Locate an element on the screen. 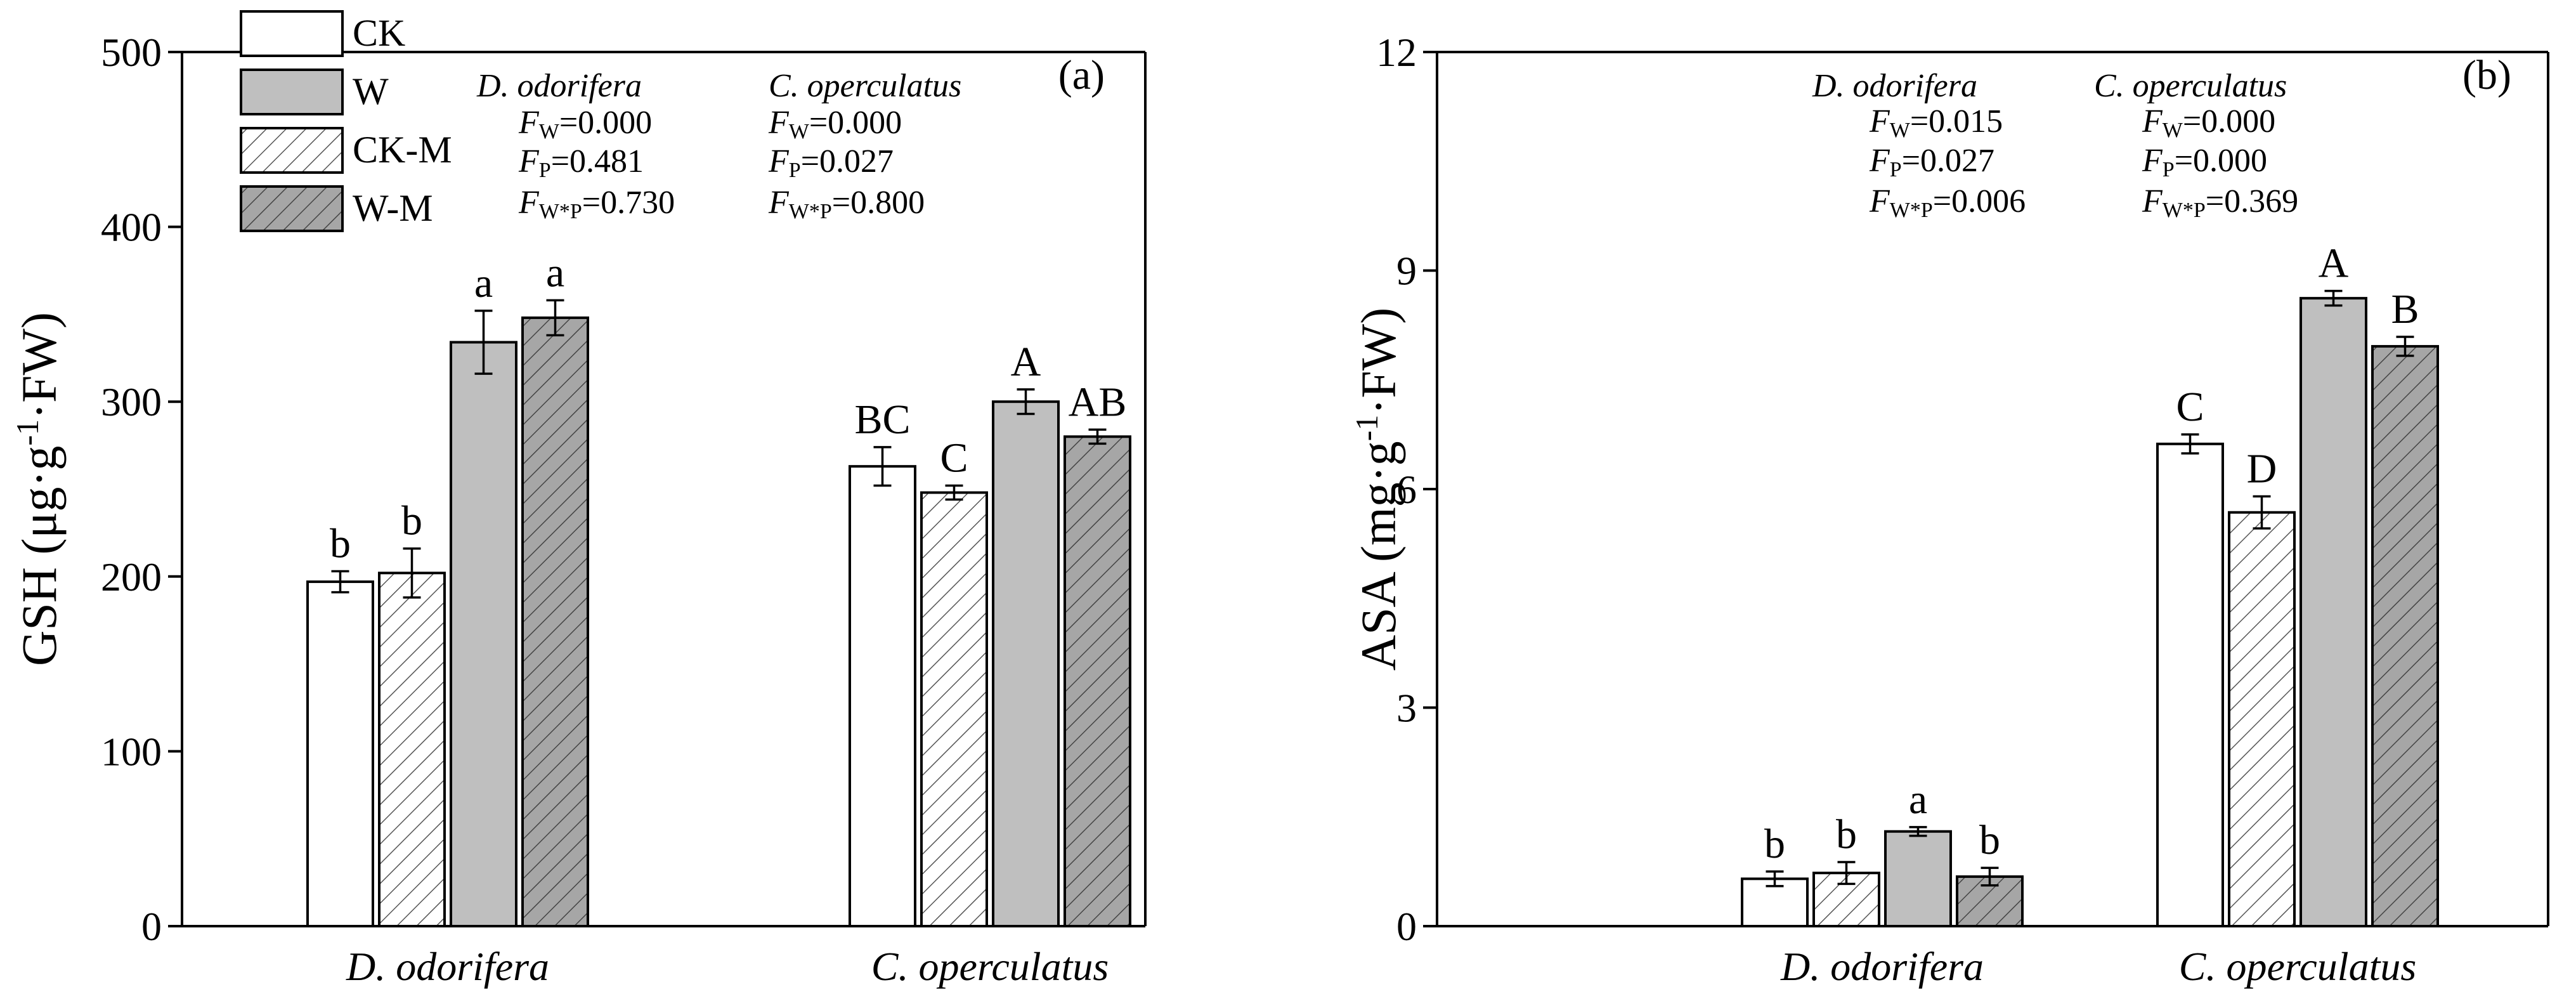  legend-label-w: W is located at coordinates (371, 91).